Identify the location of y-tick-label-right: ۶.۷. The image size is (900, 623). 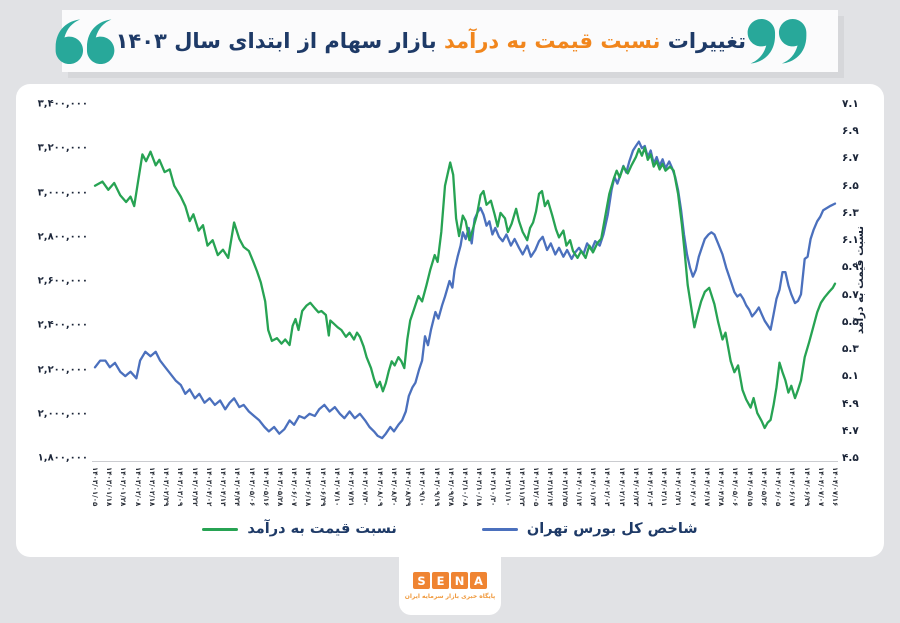
(850, 158).